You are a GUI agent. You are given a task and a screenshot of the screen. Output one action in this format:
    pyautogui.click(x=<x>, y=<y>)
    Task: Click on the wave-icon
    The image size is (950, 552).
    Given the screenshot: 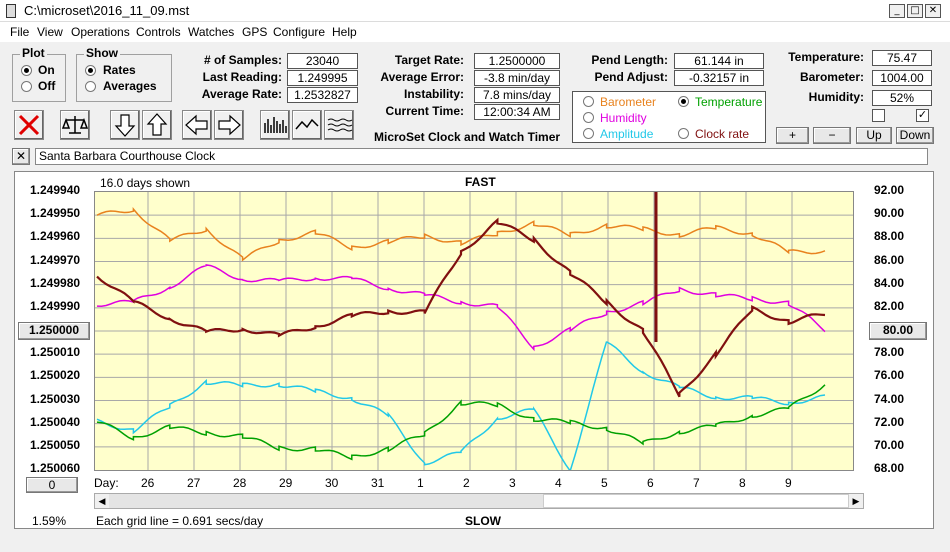 What is the action you would take?
    pyautogui.click(x=340, y=125)
    